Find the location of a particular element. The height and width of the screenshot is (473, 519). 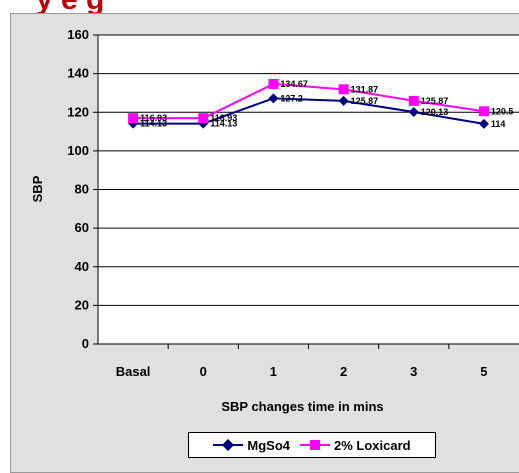

data-label-mgso4: 114 is located at coordinates (498, 124).